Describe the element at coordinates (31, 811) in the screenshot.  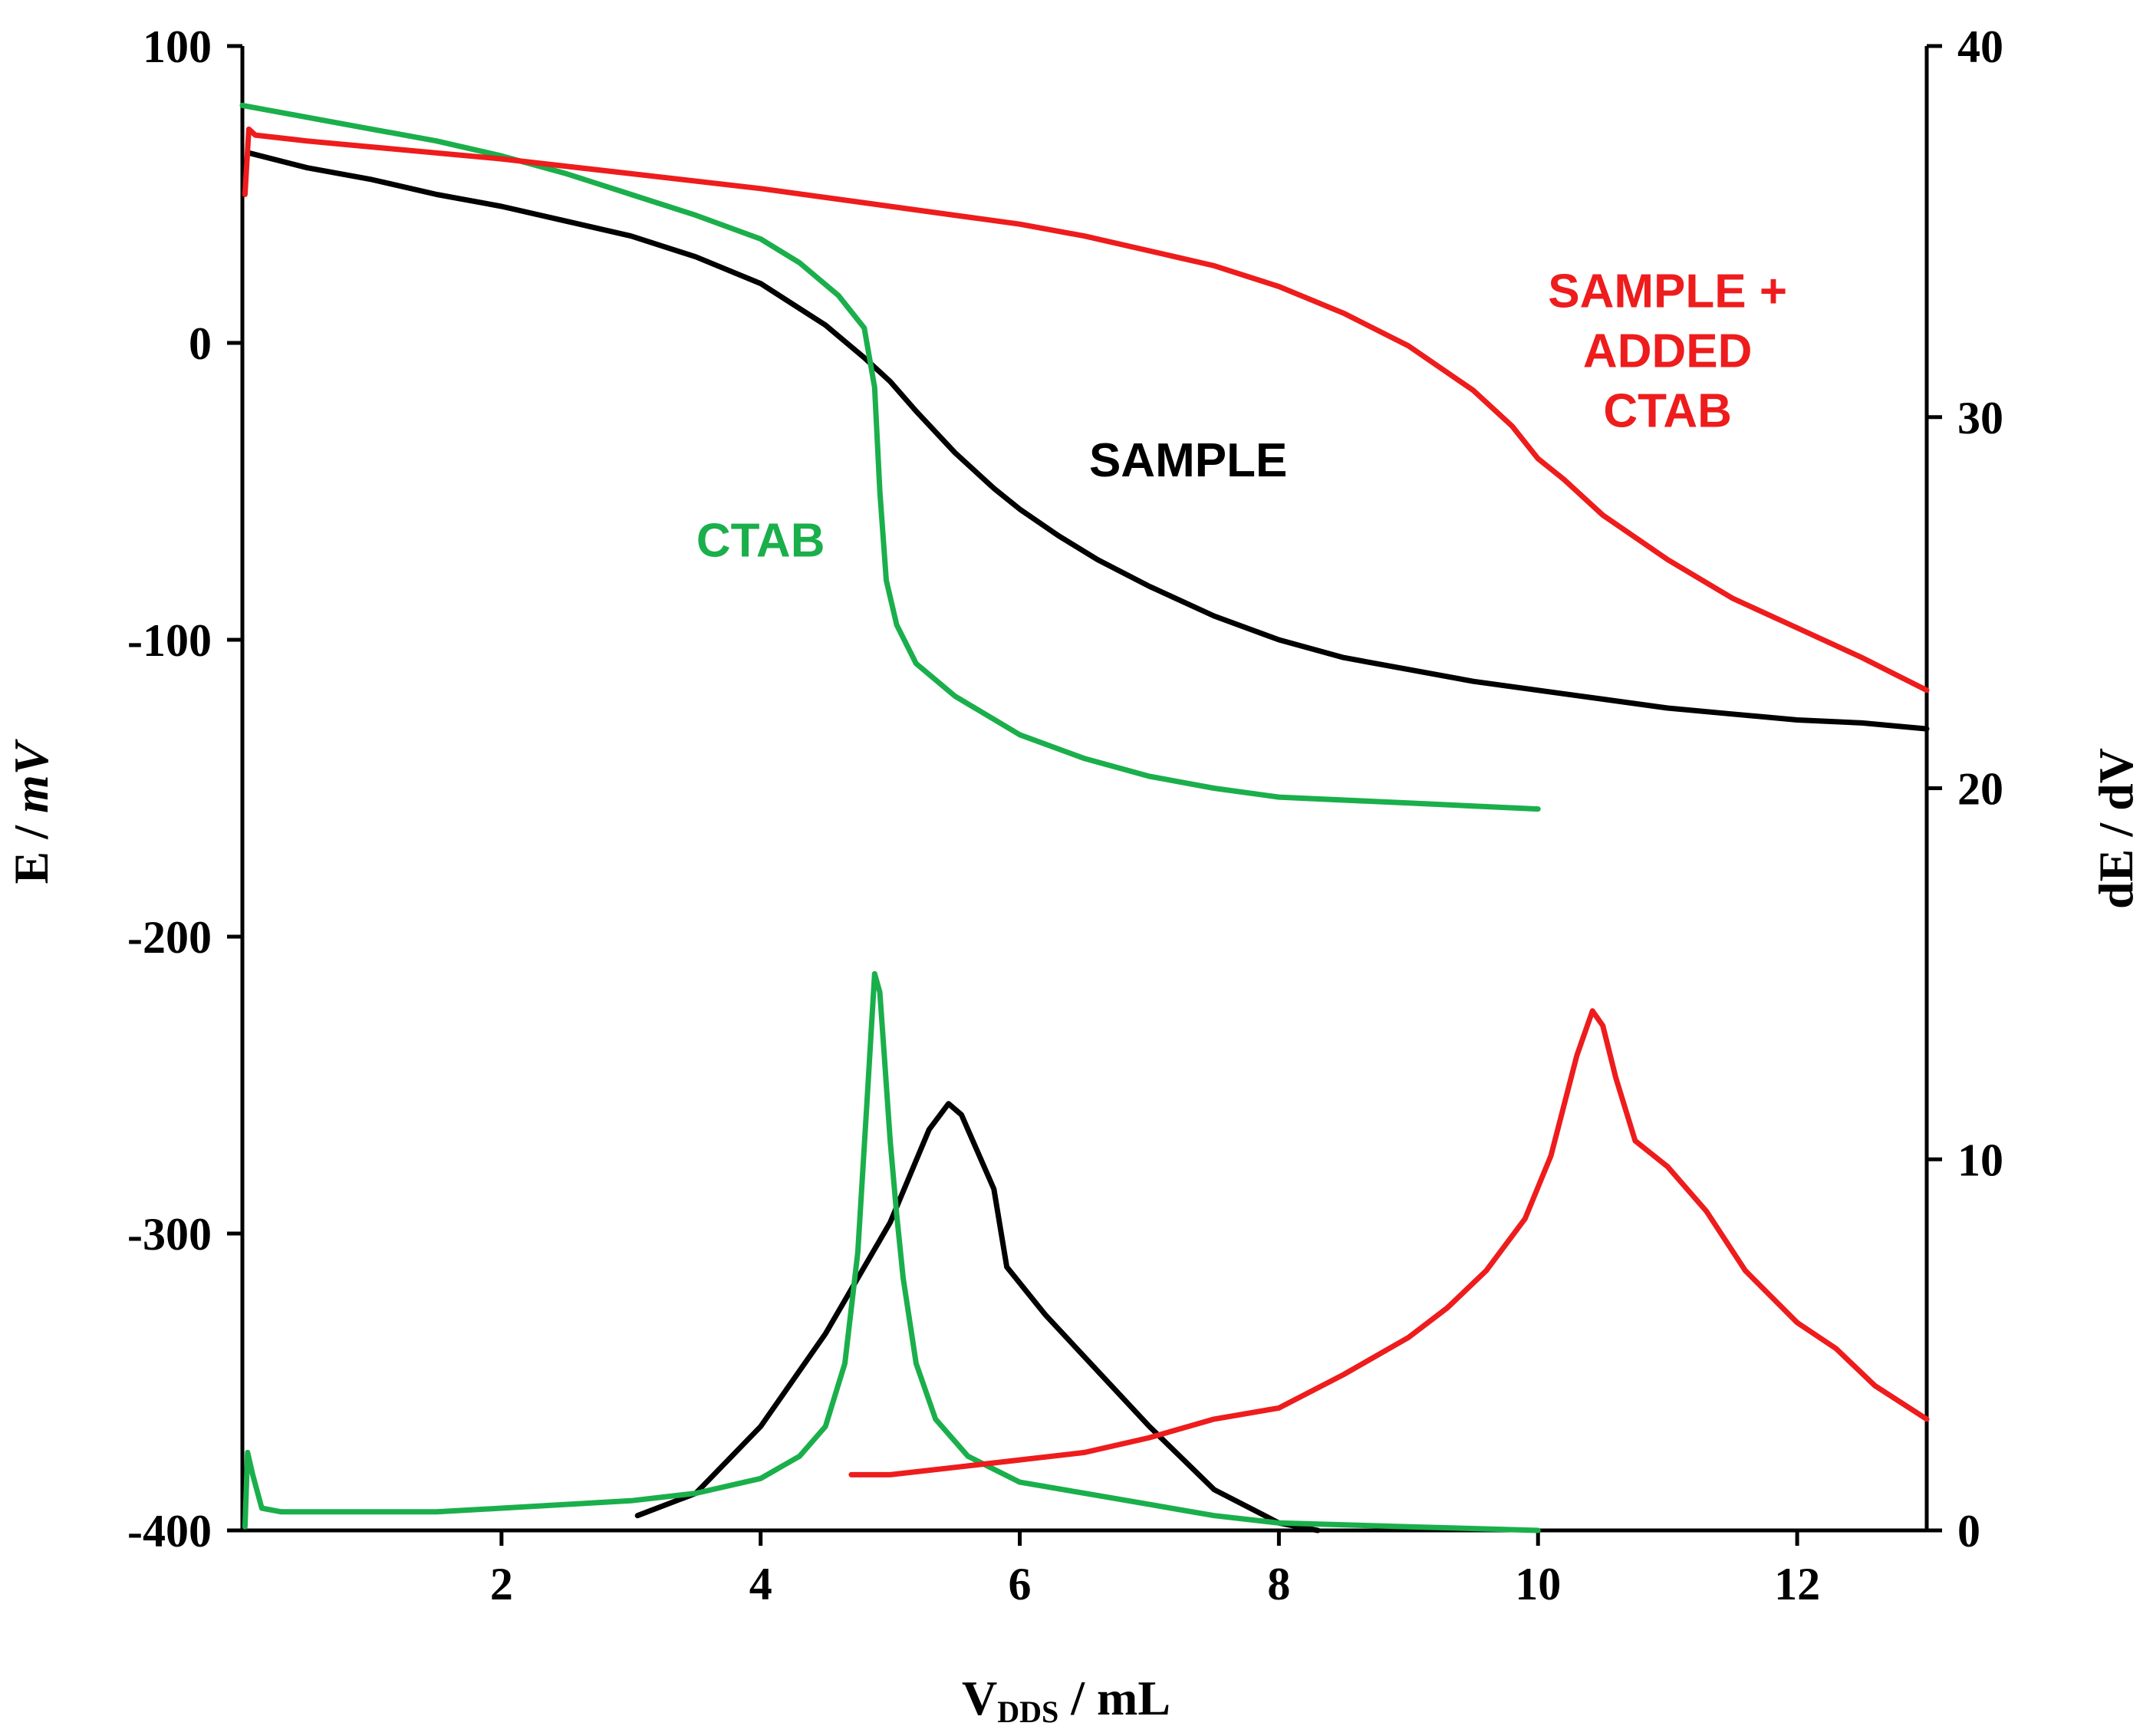
I see `y-axis-left-title: E / mV` at that location.